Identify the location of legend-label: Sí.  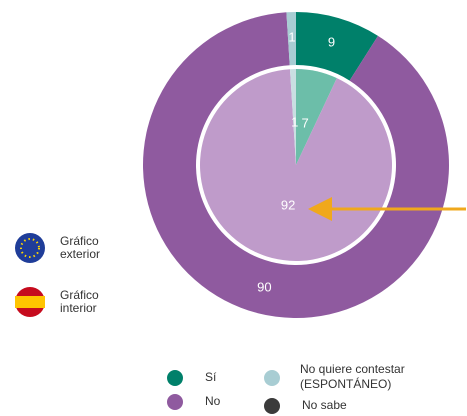
(211, 377).